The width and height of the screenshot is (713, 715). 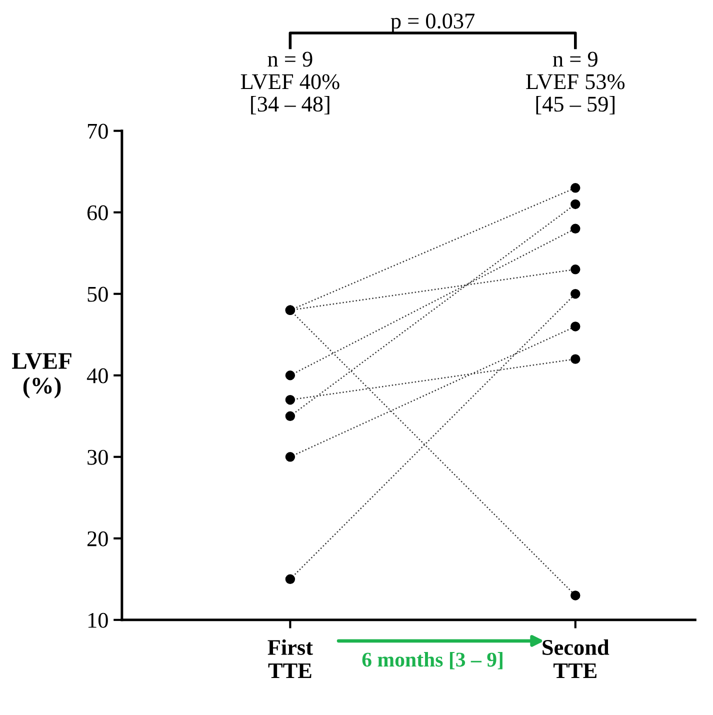 I want to click on x-tick-label: First TTE, so click(x=290, y=658).